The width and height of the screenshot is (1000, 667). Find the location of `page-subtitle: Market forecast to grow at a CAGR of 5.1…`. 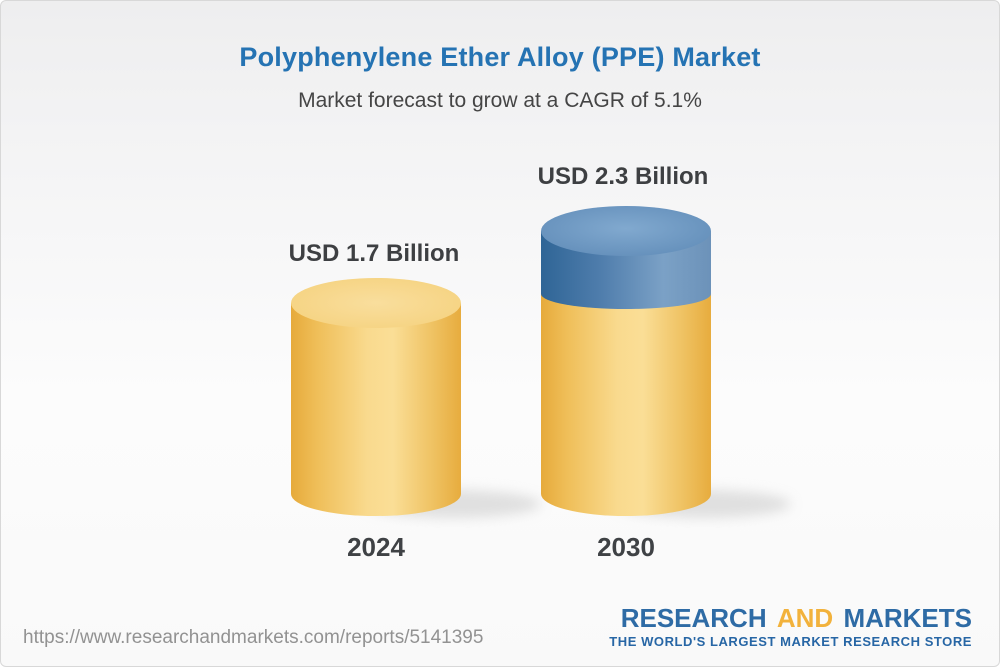

page-subtitle: Market forecast to grow at a CAGR of 5.1… is located at coordinates (500, 100).